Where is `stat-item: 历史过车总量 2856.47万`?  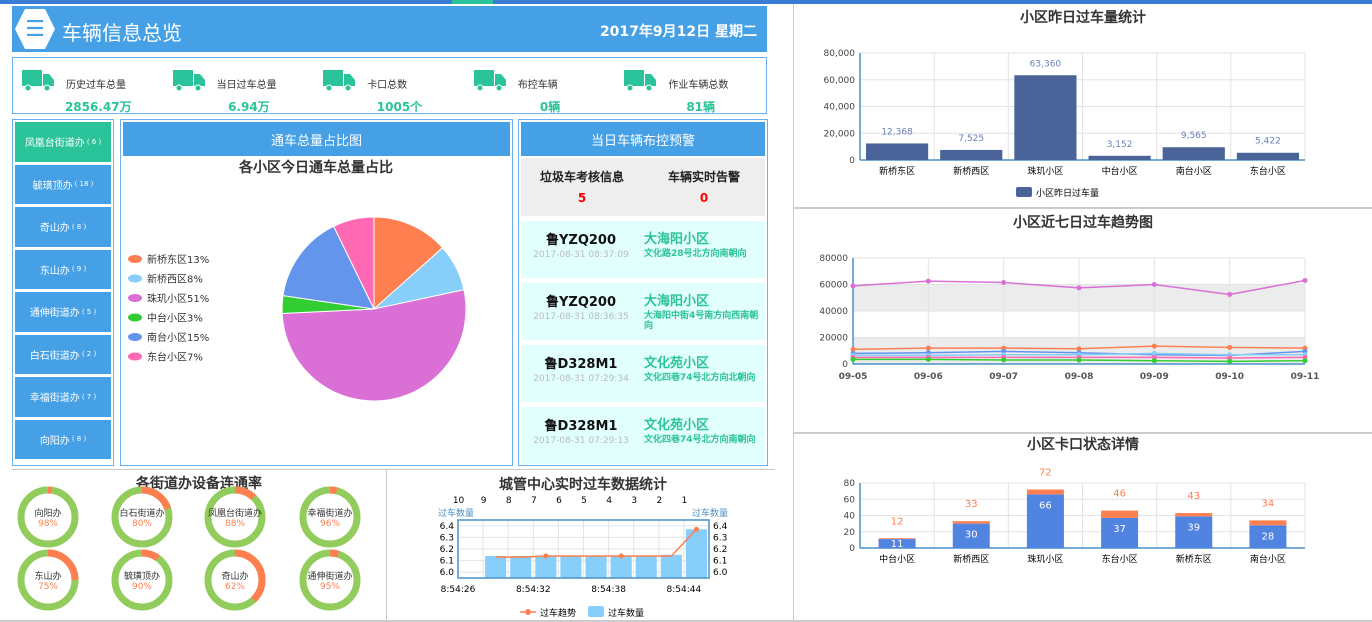 stat-item: 历史过车总量 2856.47万 is located at coordinates (88, 86).